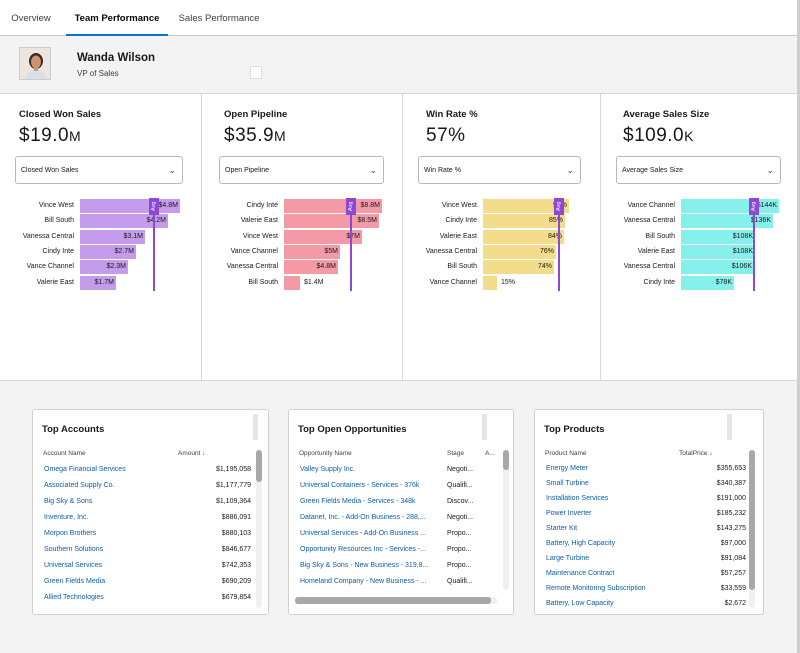  Describe the element at coordinates (75, 581) in the screenshot. I see `account-name-link: Green Fields Media` at that location.